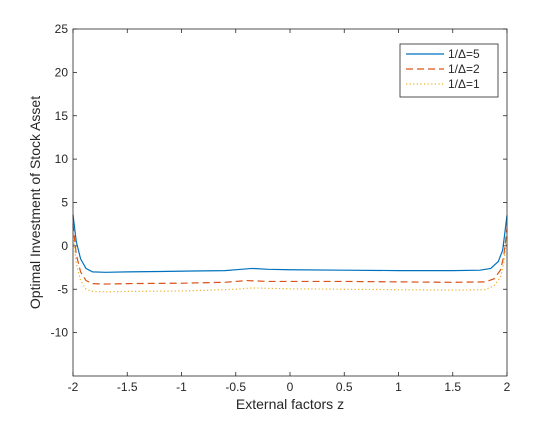 This screenshot has height=425, width=560. I want to click on x-tick-label: 0.5, so click(344, 387).